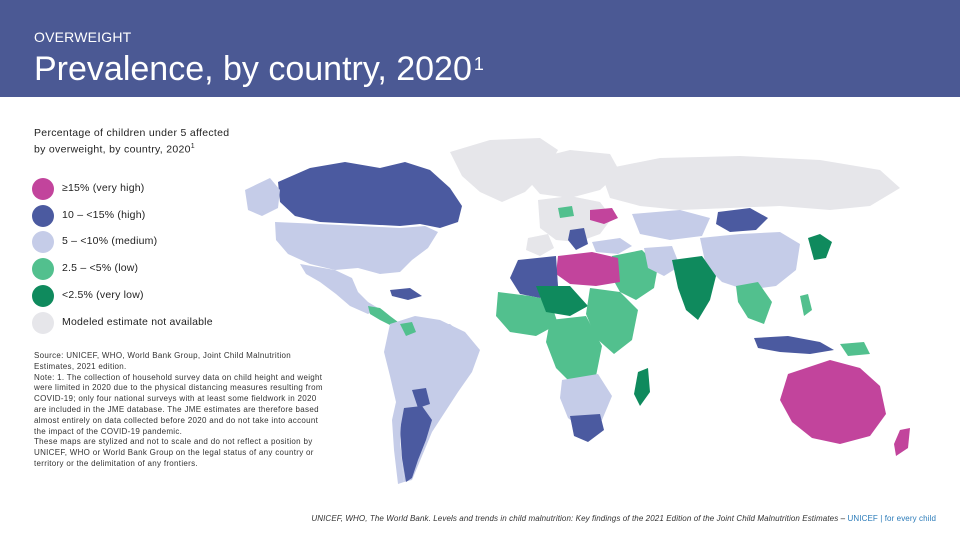 The width and height of the screenshot is (960, 540). I want to click on region-europe-west, so click(575, 219).